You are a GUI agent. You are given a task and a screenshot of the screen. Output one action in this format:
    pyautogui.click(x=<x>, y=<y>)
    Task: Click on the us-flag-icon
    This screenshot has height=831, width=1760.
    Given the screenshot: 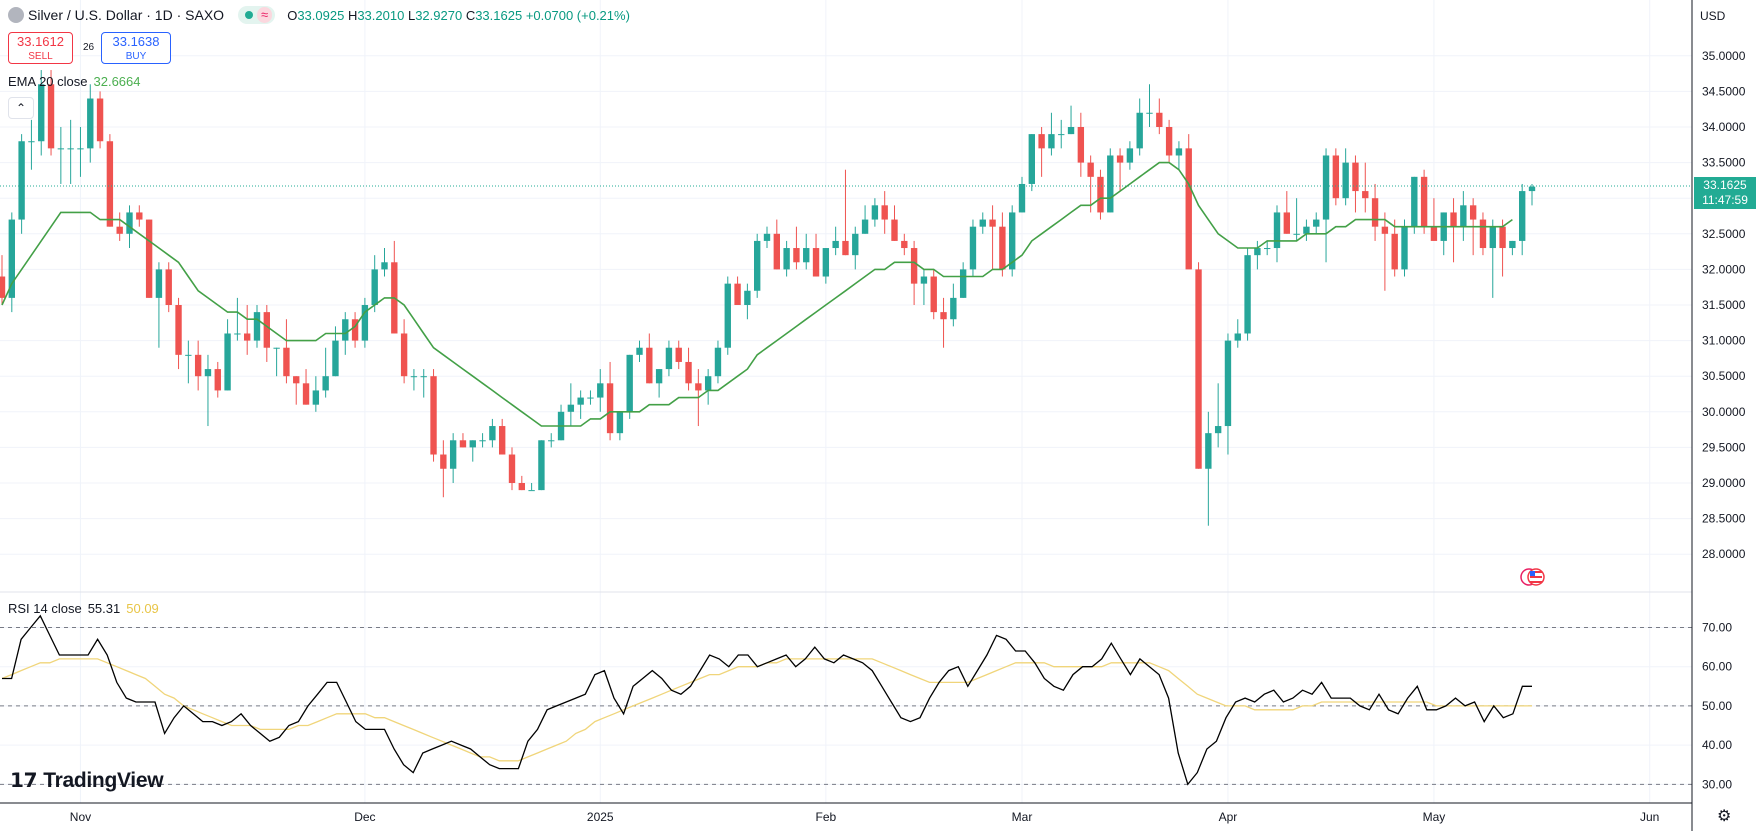 What is the action you would take?
    pyautogui.click(x=1533, y=577)
    